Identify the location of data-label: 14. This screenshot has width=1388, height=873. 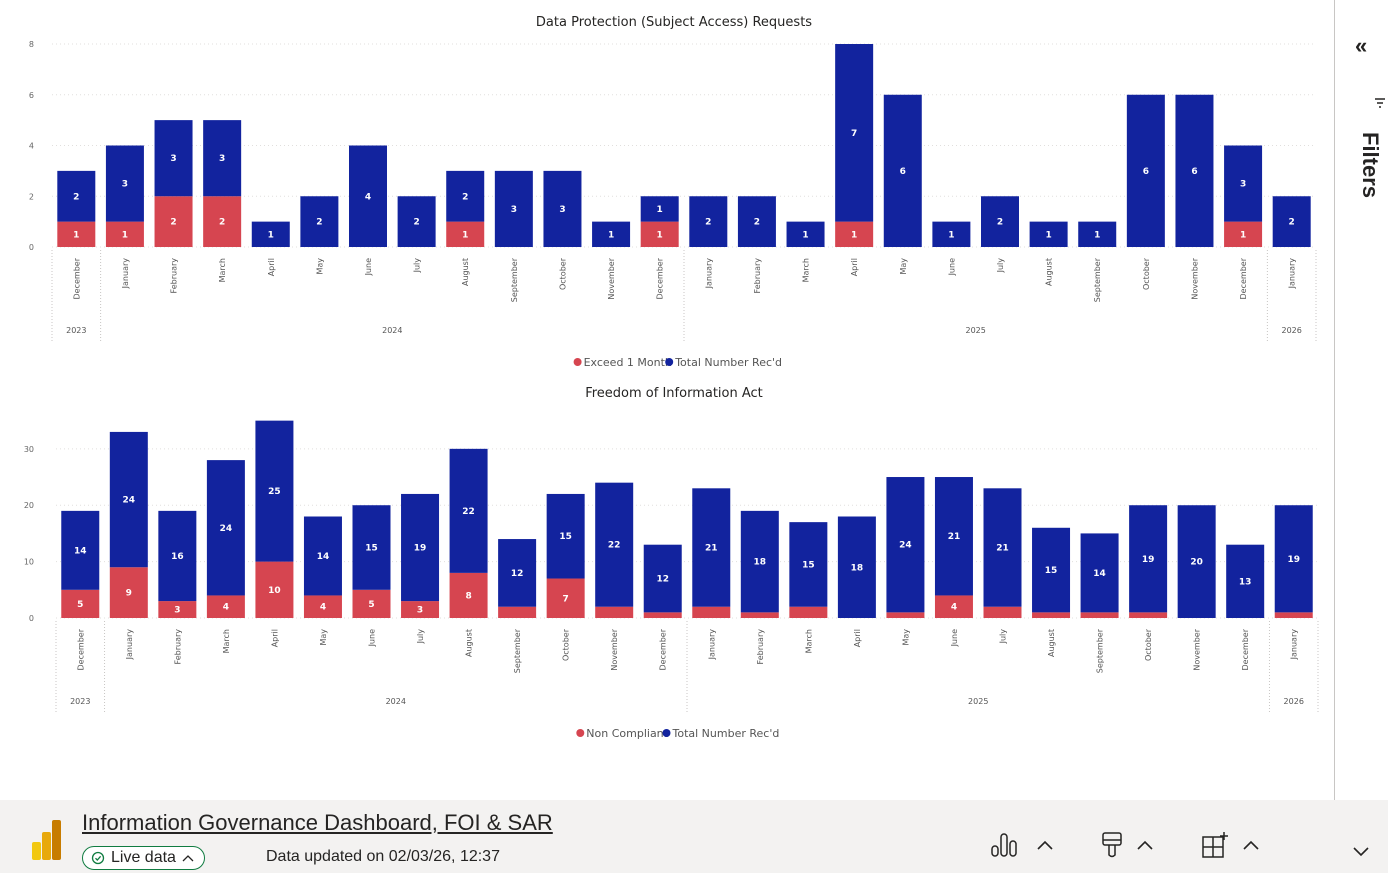
(323, 557).